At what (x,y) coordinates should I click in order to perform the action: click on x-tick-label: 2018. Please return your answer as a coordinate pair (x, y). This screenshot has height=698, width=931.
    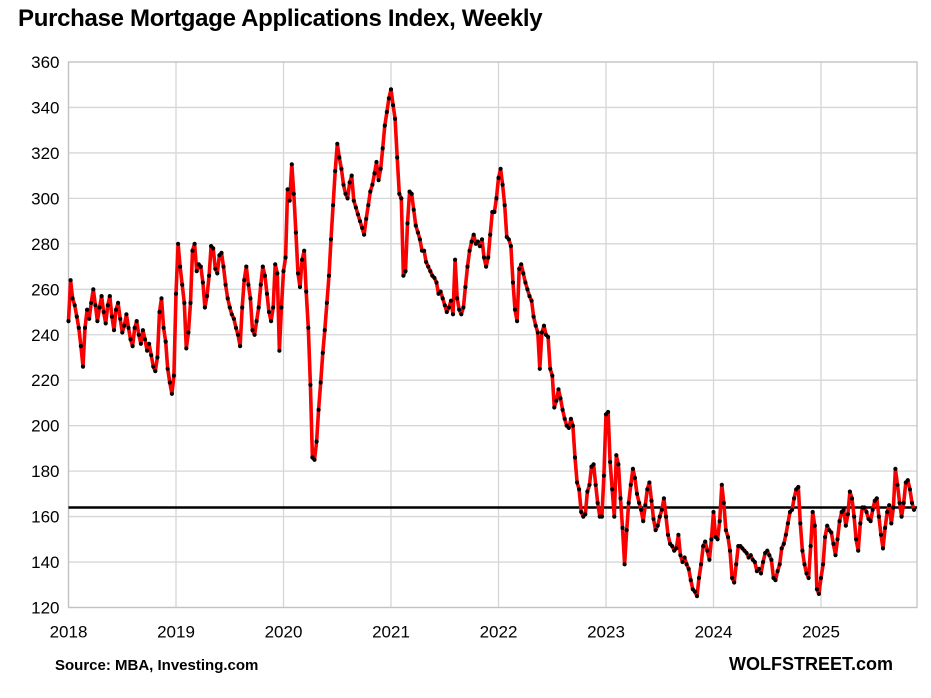
    Looking at the image, I should click on (69, 632).